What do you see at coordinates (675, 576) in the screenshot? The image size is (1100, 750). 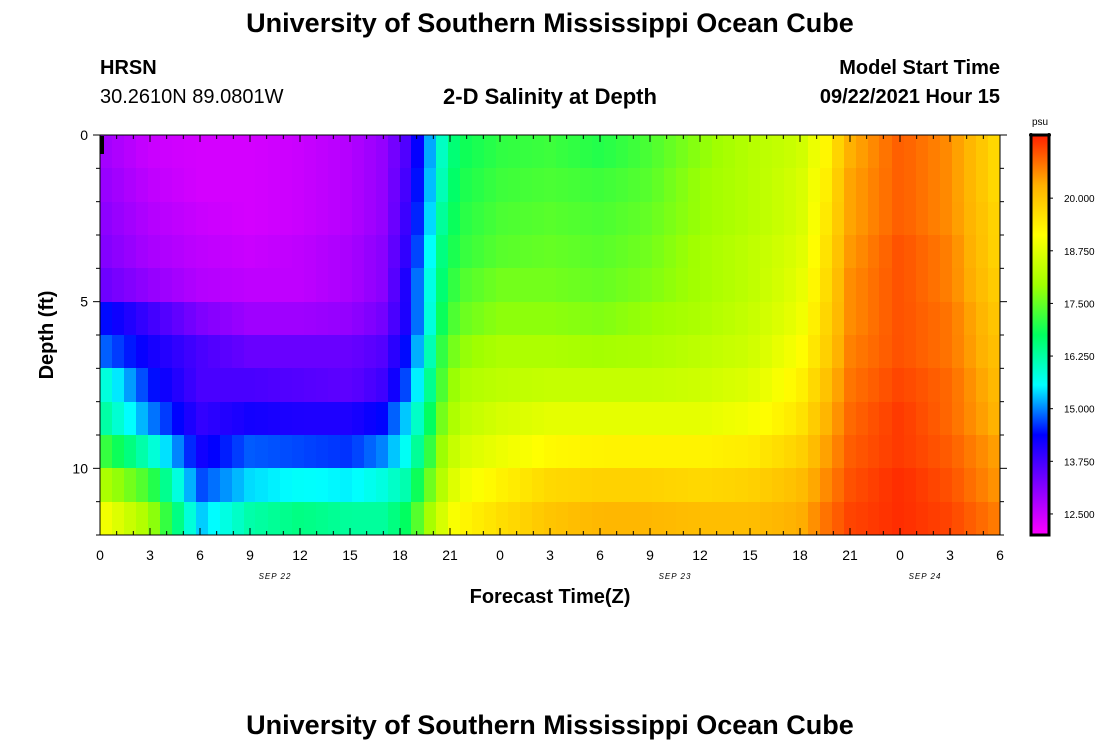 I see `x-date-label: SEP 23` at bounding box center [675, 576].